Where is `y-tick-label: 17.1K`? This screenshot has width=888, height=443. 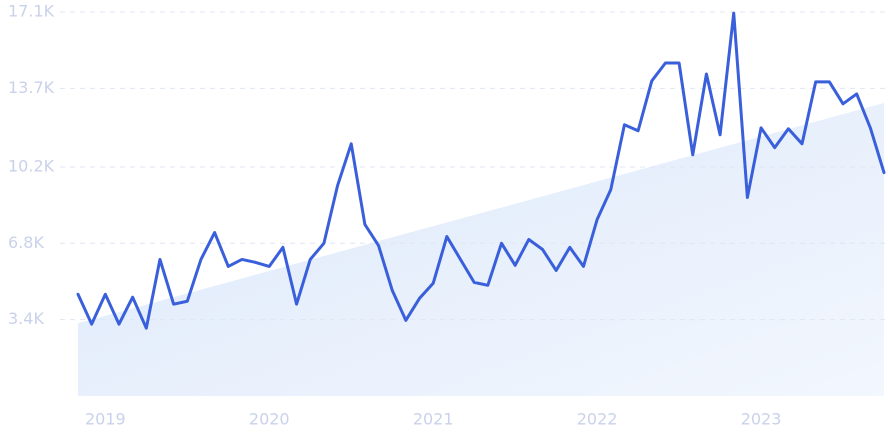
y-tick-label: 17.1K is located at coordinates (31, 11).